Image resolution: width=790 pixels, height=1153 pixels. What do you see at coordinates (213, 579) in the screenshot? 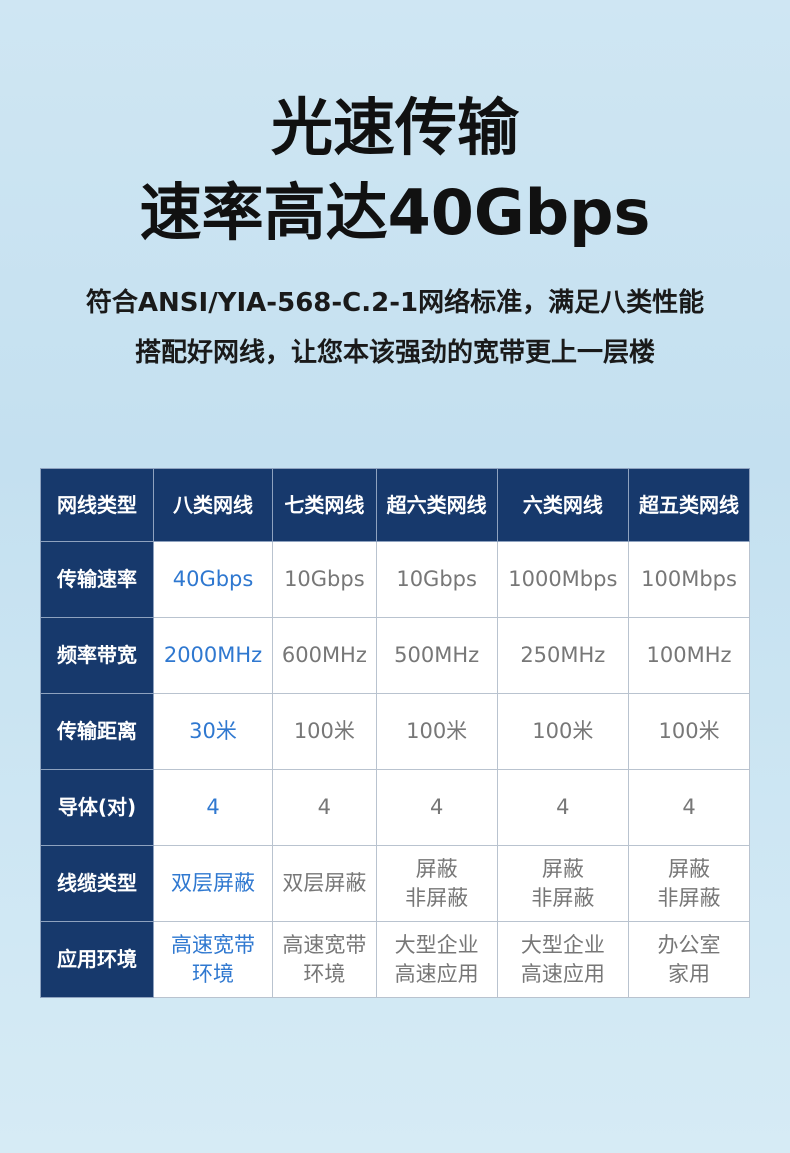
I see `table-cell: 40Gbps` at bounding box center [213, 579].